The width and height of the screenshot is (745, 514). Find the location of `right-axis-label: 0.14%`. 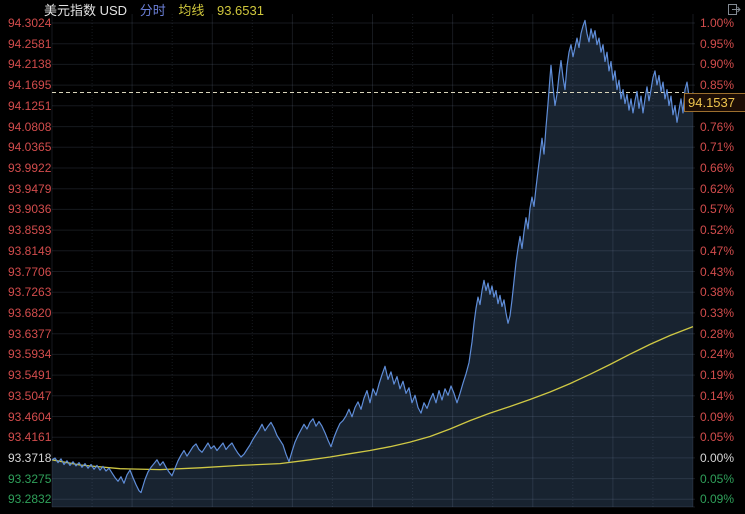

right-axis-label: 0.14% is located at coordinates (717, 395).